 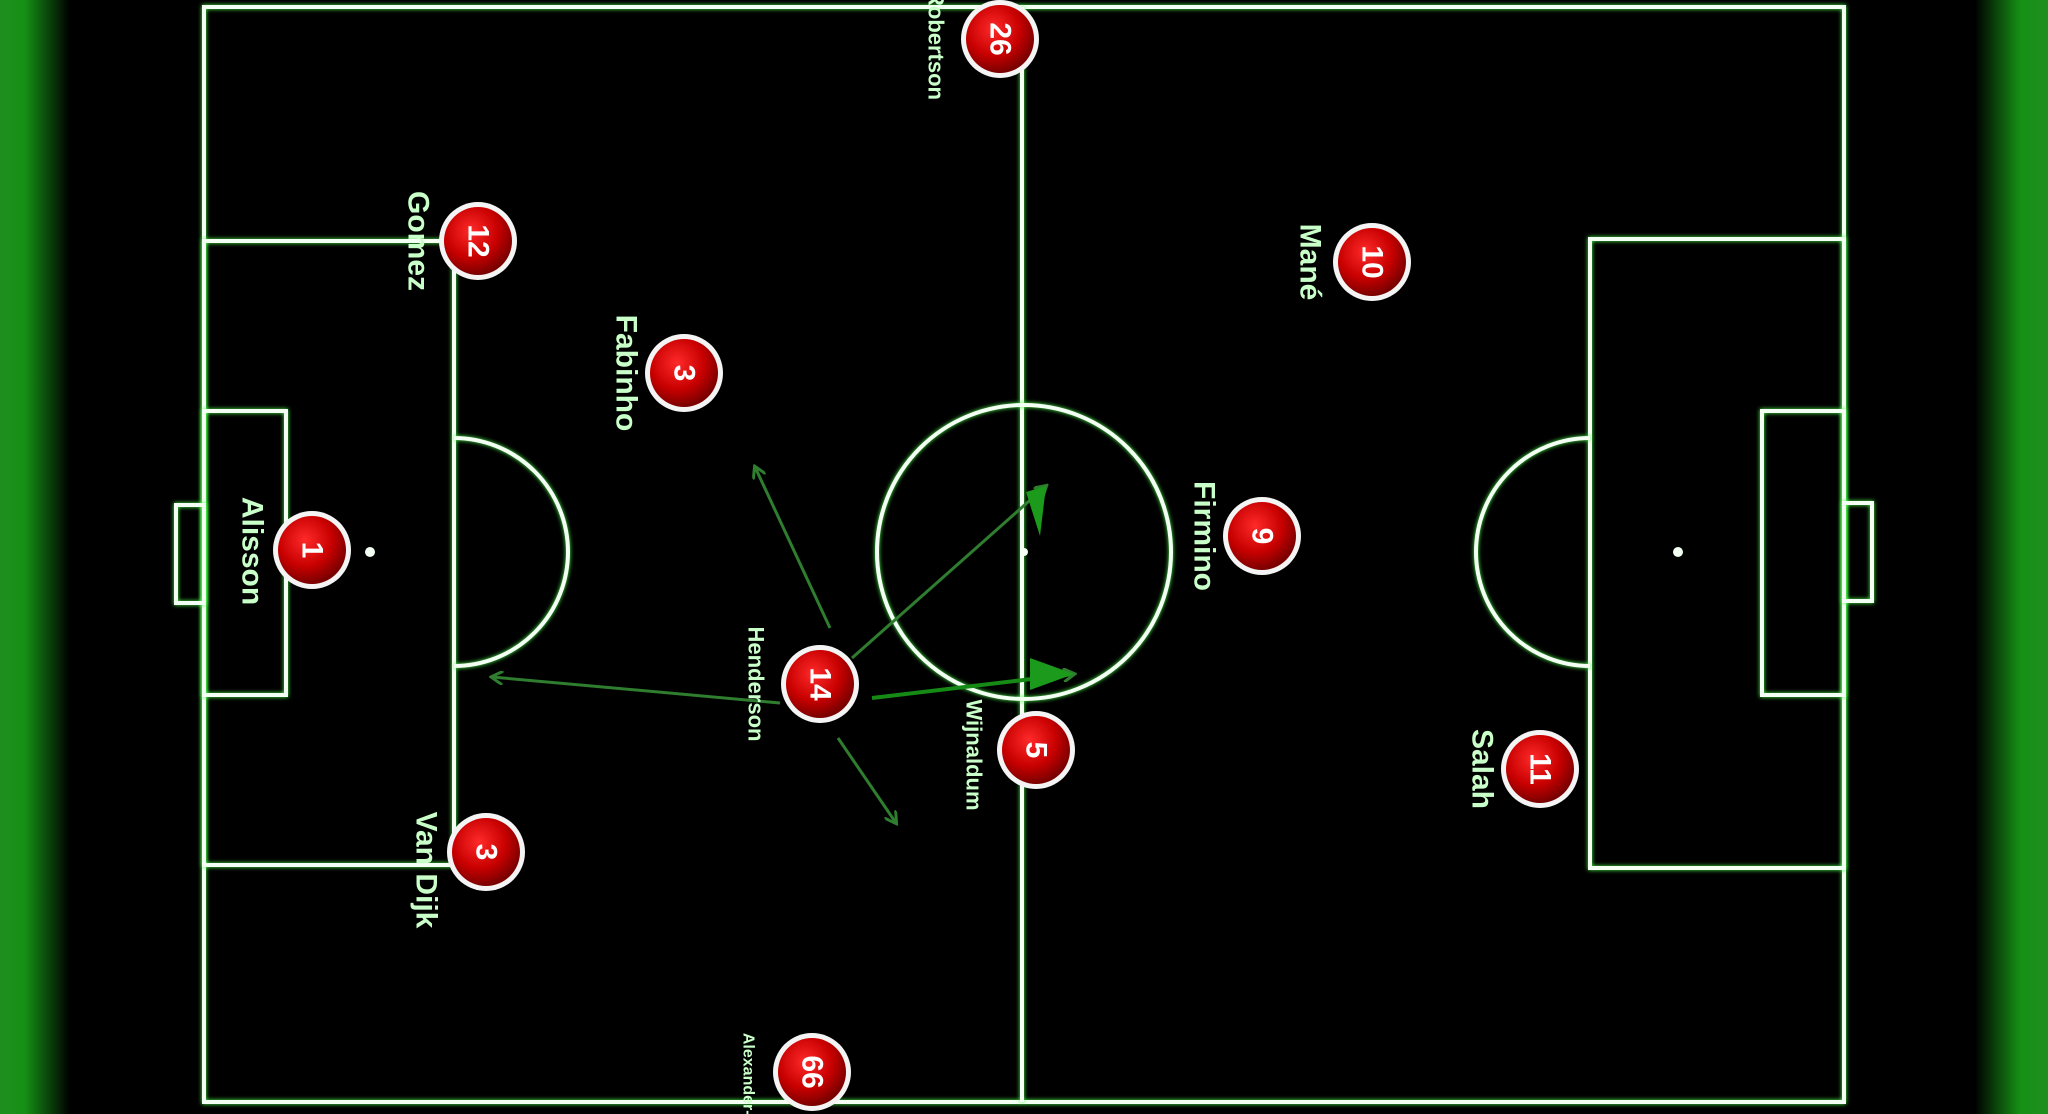 I want to click on player-name: Robertson, so click(x=936, y=50).